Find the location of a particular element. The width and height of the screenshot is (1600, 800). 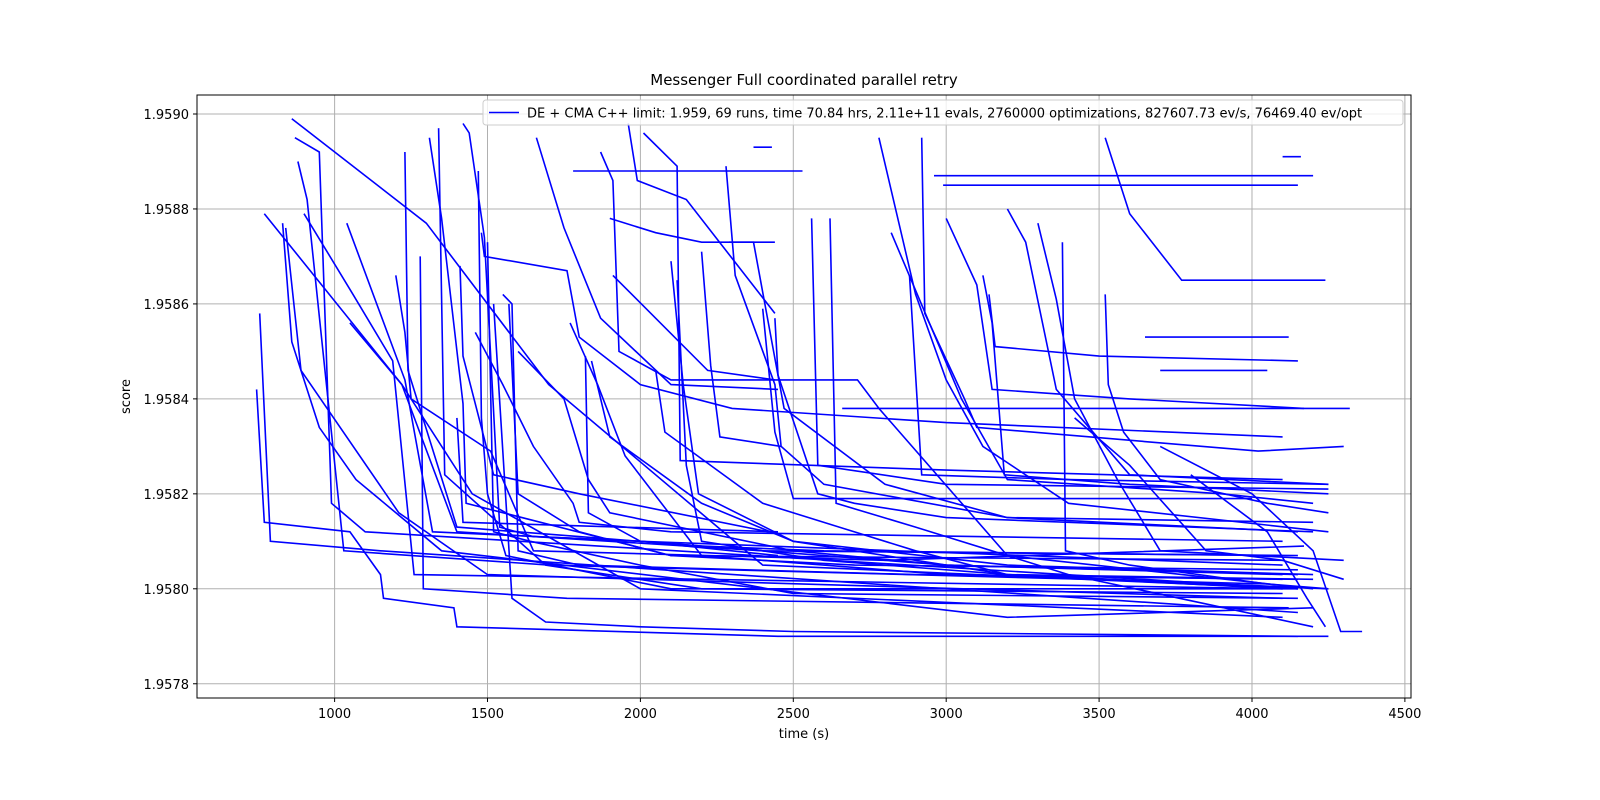

y-tick-label: 1.9590 is located at coordinates (167, 115).